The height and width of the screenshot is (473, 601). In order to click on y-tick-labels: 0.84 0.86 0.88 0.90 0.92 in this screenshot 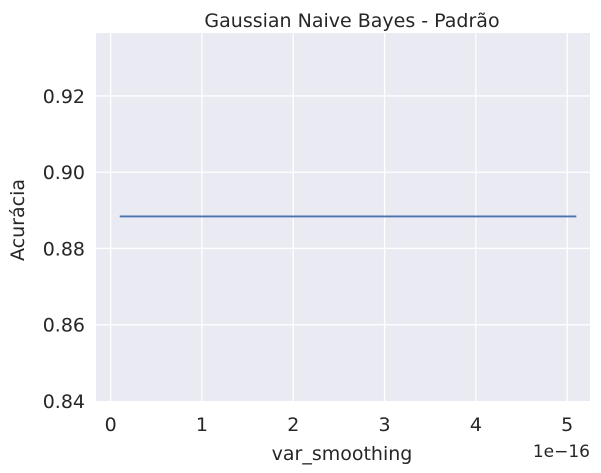, I will do `click(64, 249)`.